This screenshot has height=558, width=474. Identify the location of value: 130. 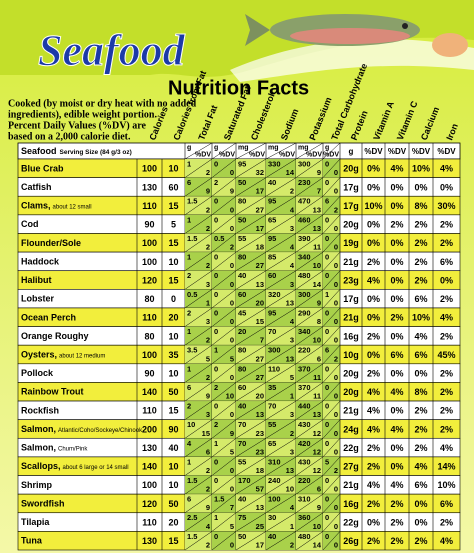
(149, 187).